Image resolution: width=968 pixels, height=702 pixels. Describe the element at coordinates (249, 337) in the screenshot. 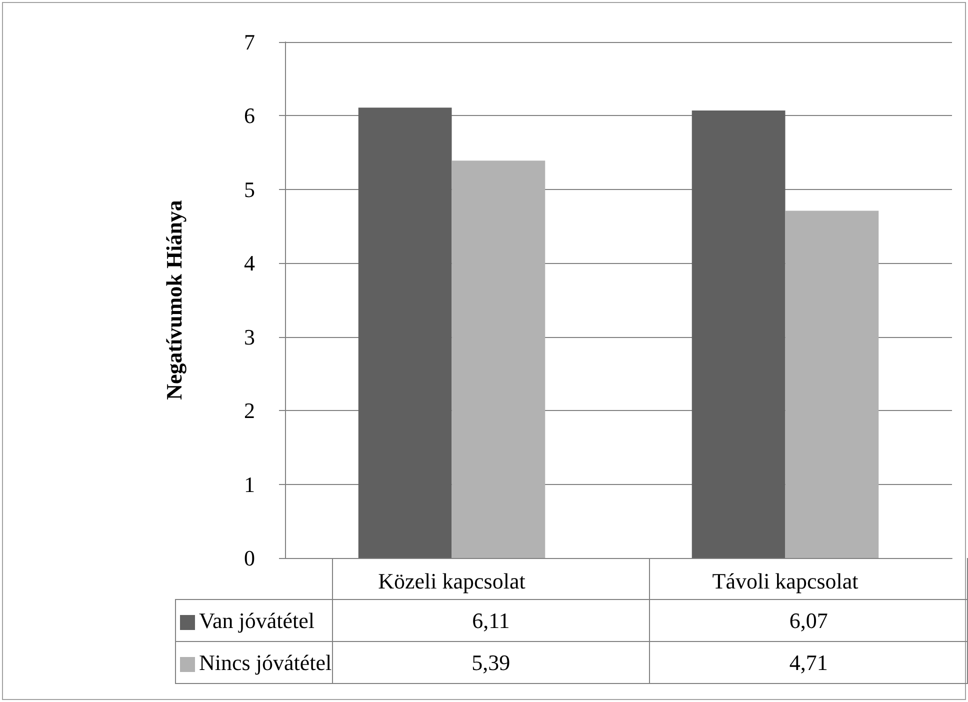

I see `y-tick-label: 3` at that location.